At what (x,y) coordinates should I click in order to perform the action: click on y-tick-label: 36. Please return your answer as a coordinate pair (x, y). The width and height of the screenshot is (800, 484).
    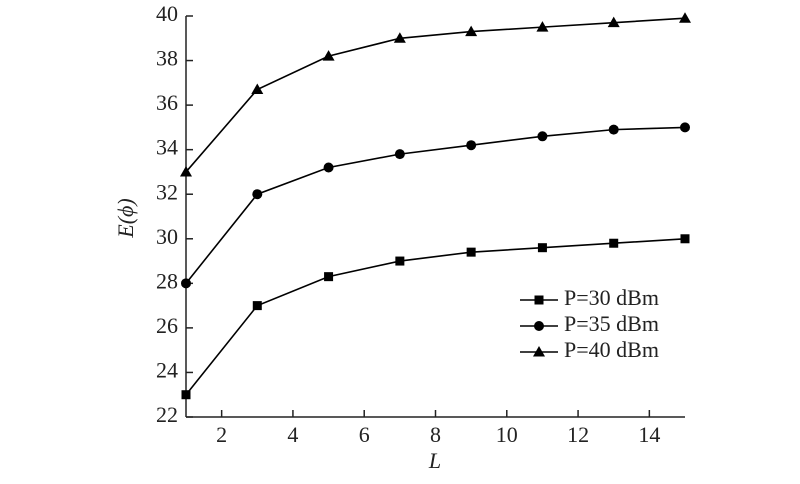
    Looking at the image, I should click on (167, 102).